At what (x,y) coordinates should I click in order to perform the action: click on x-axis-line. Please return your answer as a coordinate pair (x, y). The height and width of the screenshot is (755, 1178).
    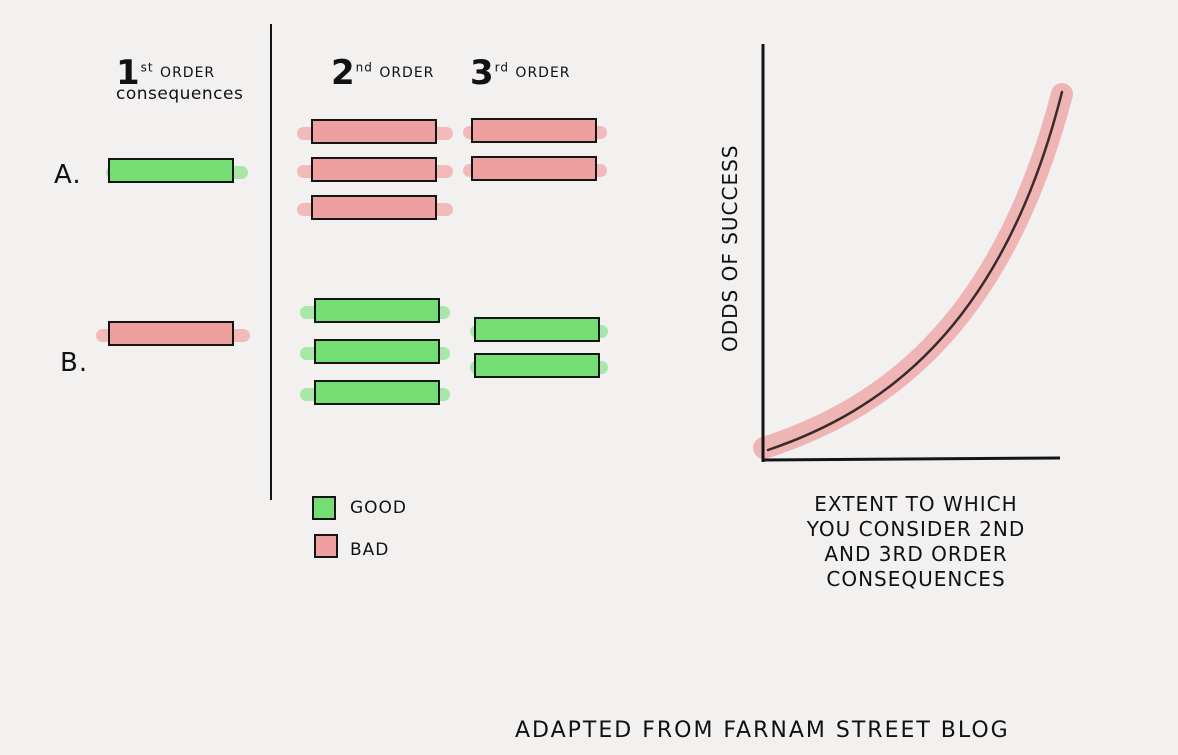
    Looking at the image, I should click on (911, 459).